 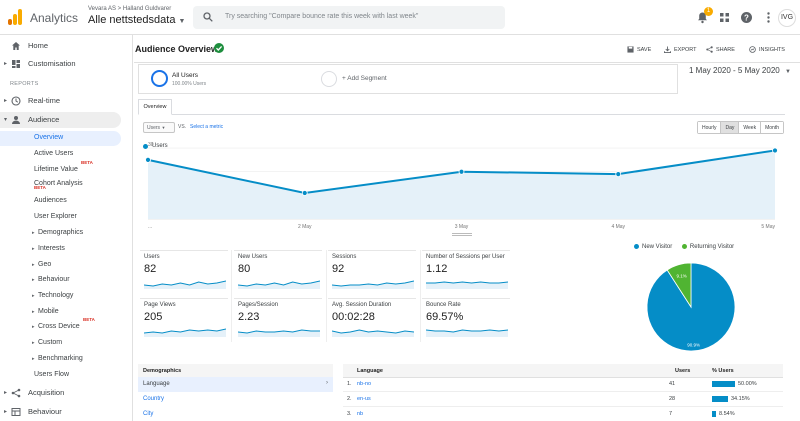 I want to click on sidebar-item-behaviour-sub: ▸ Behaviour, so click(x=66, y=280).